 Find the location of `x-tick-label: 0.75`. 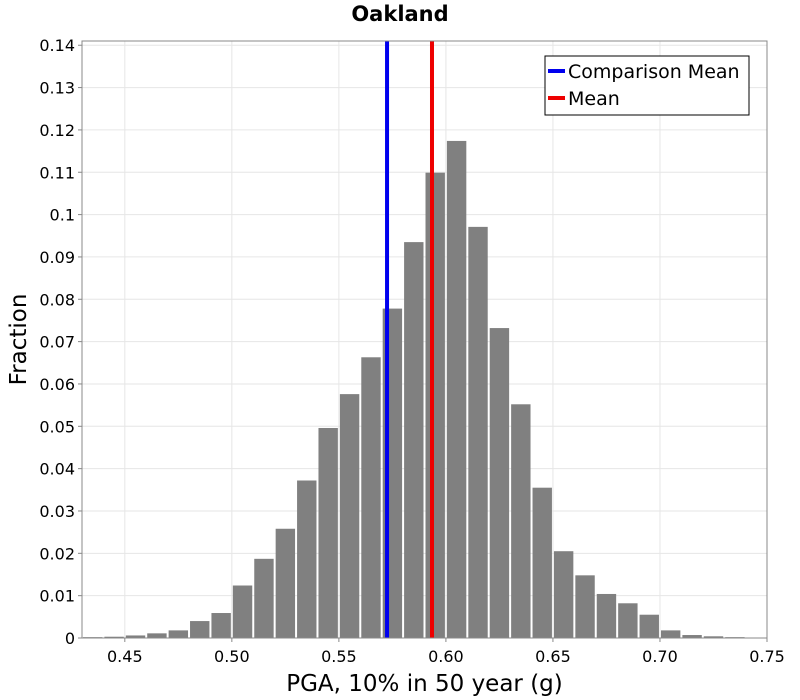

x-tick-label: 0.75 is located at coordinates (767, 656).